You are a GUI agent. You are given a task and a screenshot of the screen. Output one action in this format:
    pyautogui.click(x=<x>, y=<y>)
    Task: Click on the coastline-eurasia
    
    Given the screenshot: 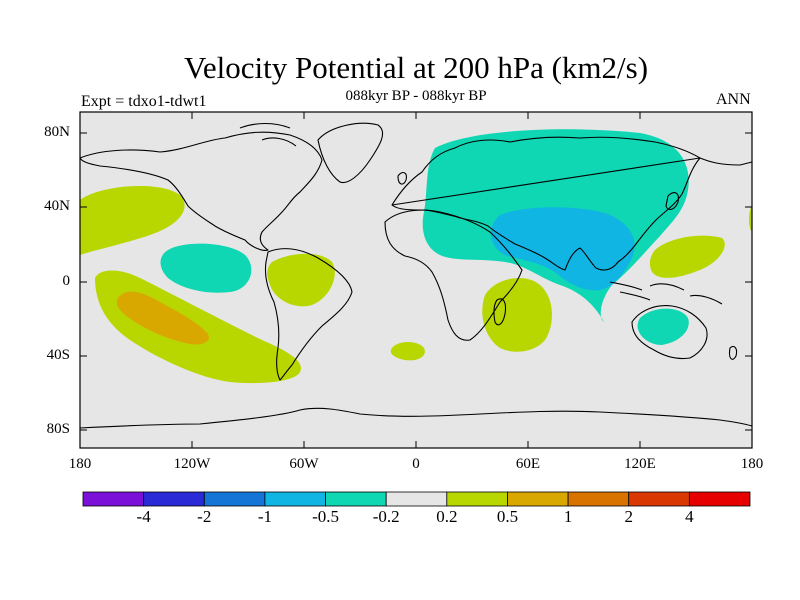 What is the action you would take?
    pyautogui.click(x=572, y=203)
    